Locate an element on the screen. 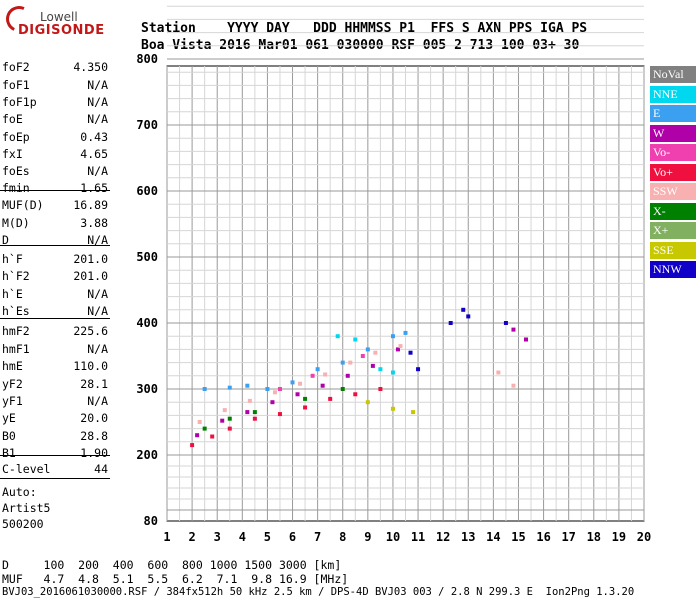  legend-item-x-: X+ is located at coordinates (673, 230).